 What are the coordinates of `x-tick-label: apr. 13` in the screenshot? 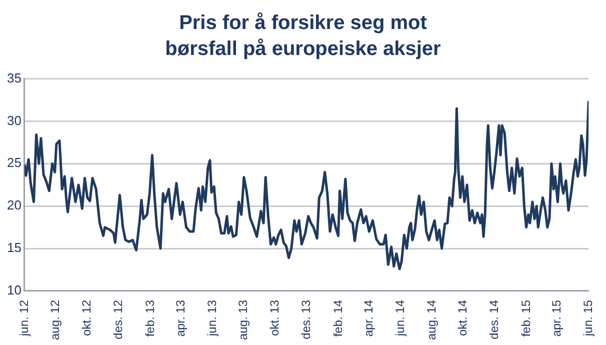 It's located at (180, 318).